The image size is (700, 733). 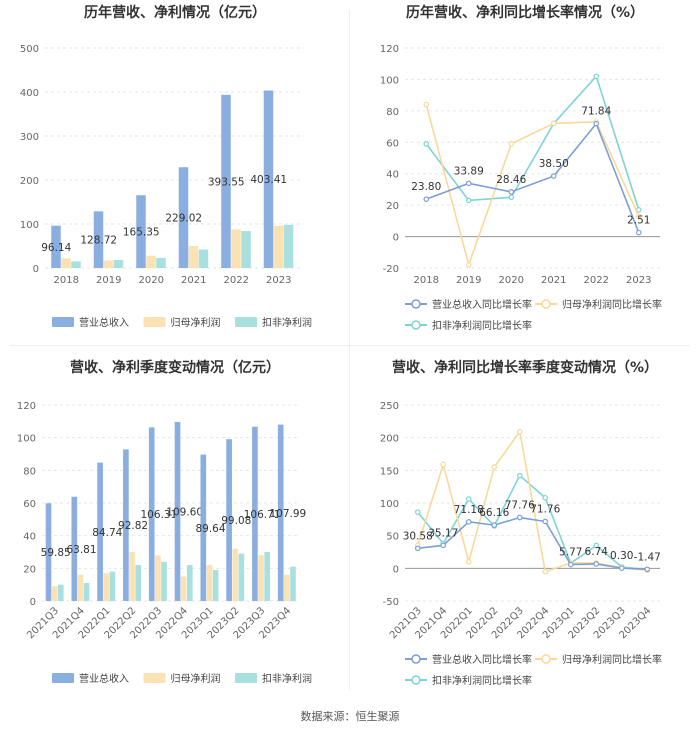 What do you see at coordinates (469, 510) in the screenshot?
I see `data-label: 71.18` at bounding box center [469, 510].